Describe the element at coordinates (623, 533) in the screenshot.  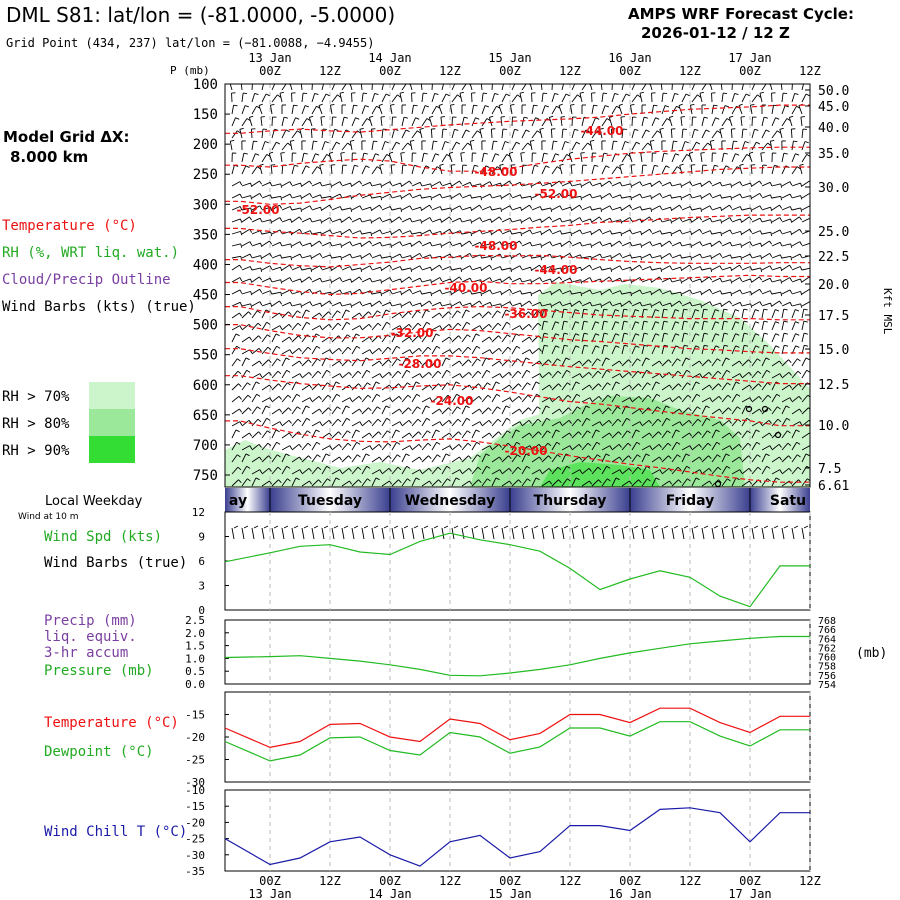
I see `surface-wind-barb` at that location.